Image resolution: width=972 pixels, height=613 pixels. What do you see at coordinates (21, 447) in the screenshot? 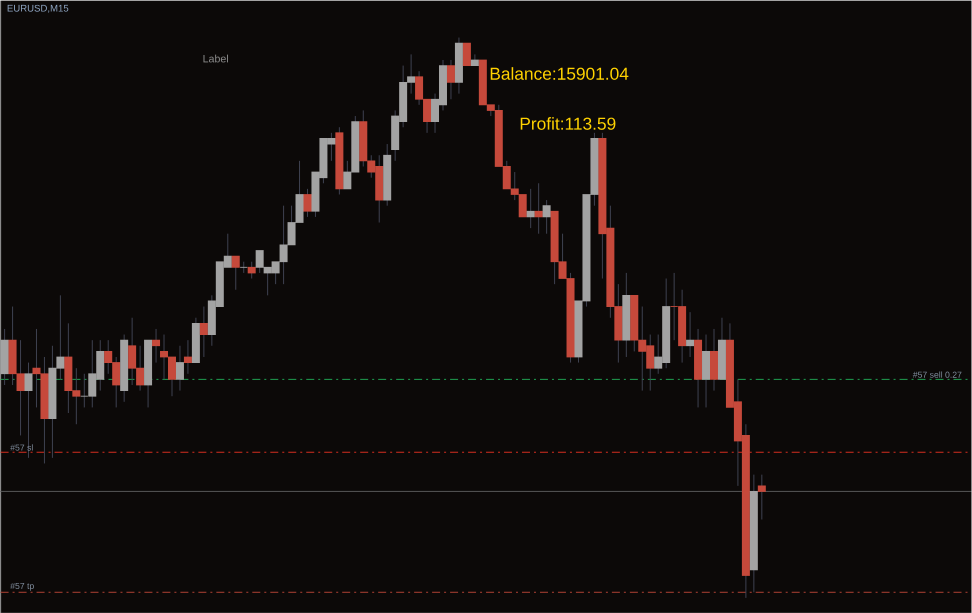
I see `ref-line-label: #57 sl` at bounding box center [21, 447].